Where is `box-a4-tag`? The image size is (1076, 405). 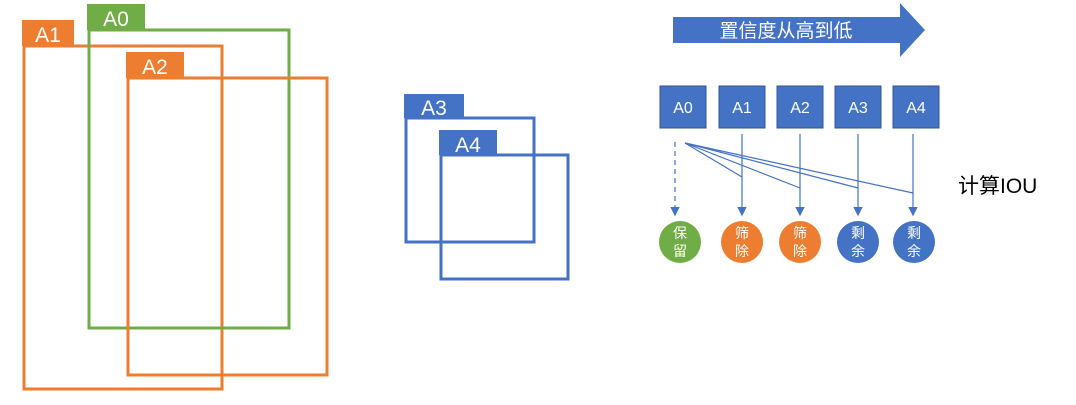 box-a4-tag is located at coordinates (468, 142).